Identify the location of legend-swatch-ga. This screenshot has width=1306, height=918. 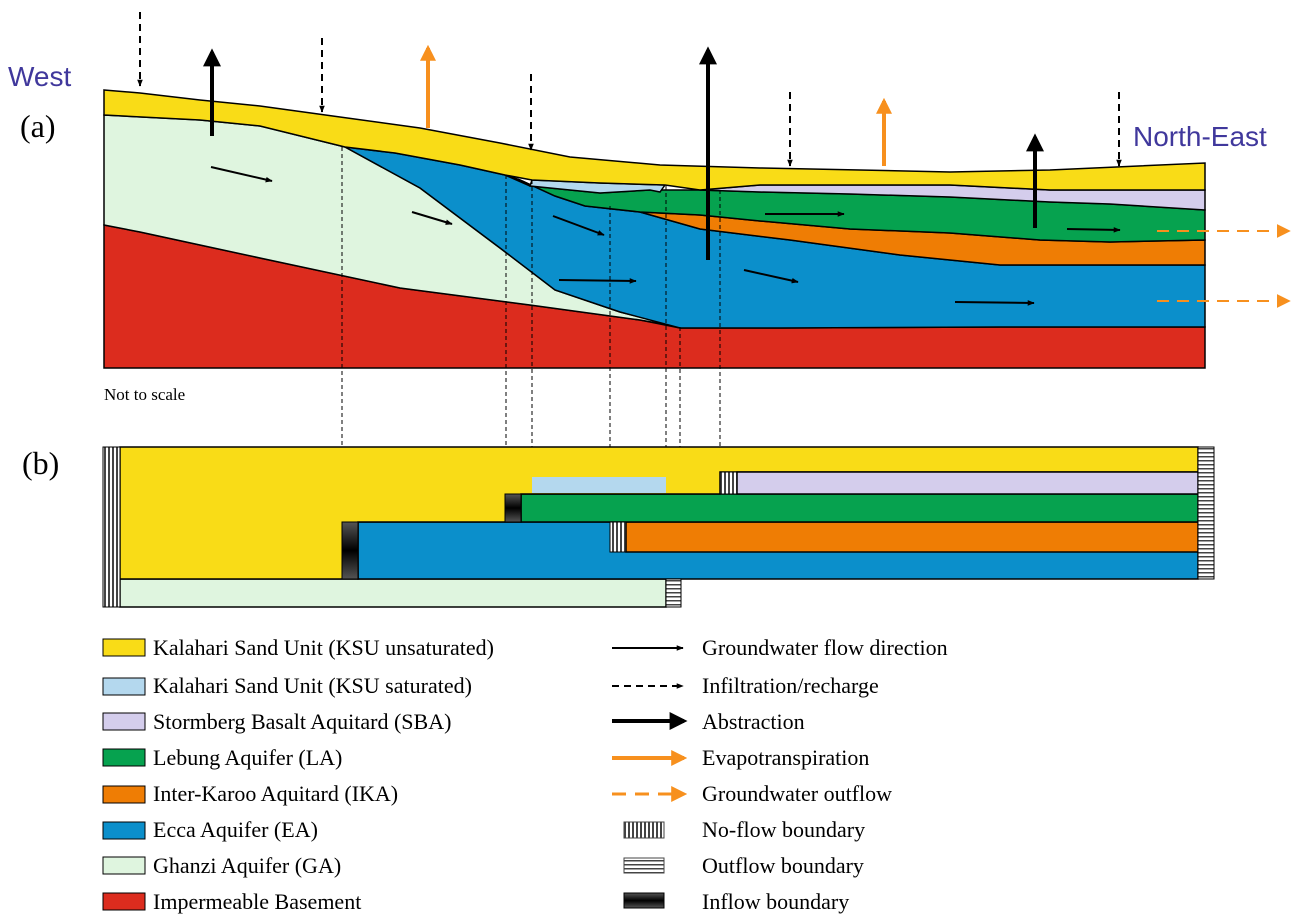
(124, 865).